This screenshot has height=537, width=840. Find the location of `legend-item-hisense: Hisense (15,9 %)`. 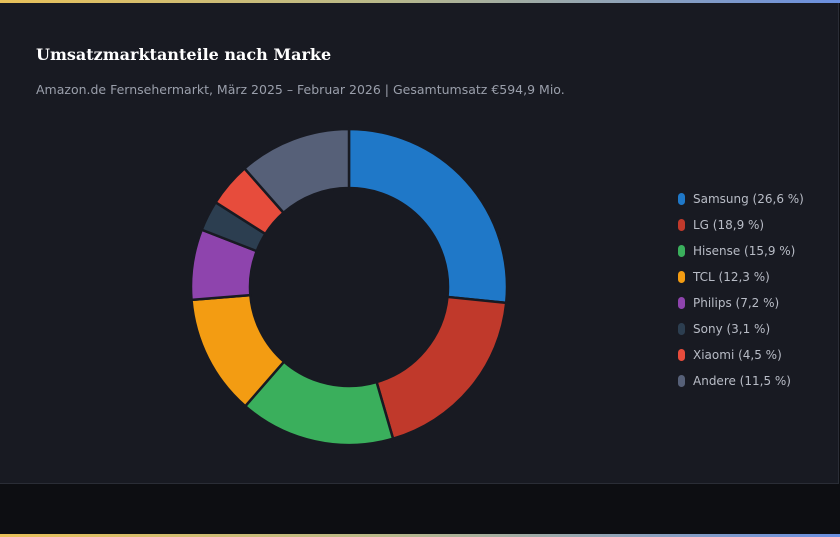

legend-item-hisense: Hisense (15,9 %) is located at coordinates (741, 251).